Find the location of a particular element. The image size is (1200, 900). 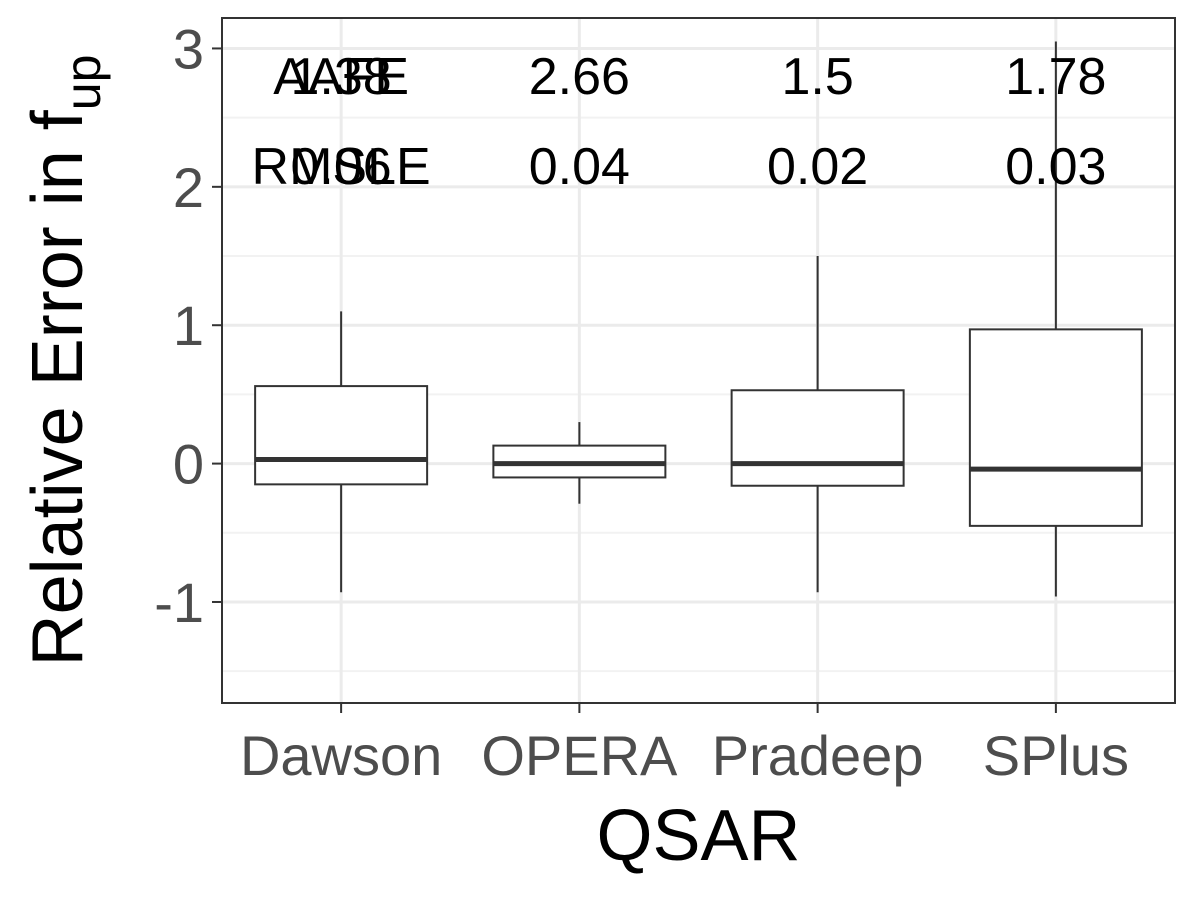

annotation-value-aafe: 1.5 is located at coordinates (817, 77).